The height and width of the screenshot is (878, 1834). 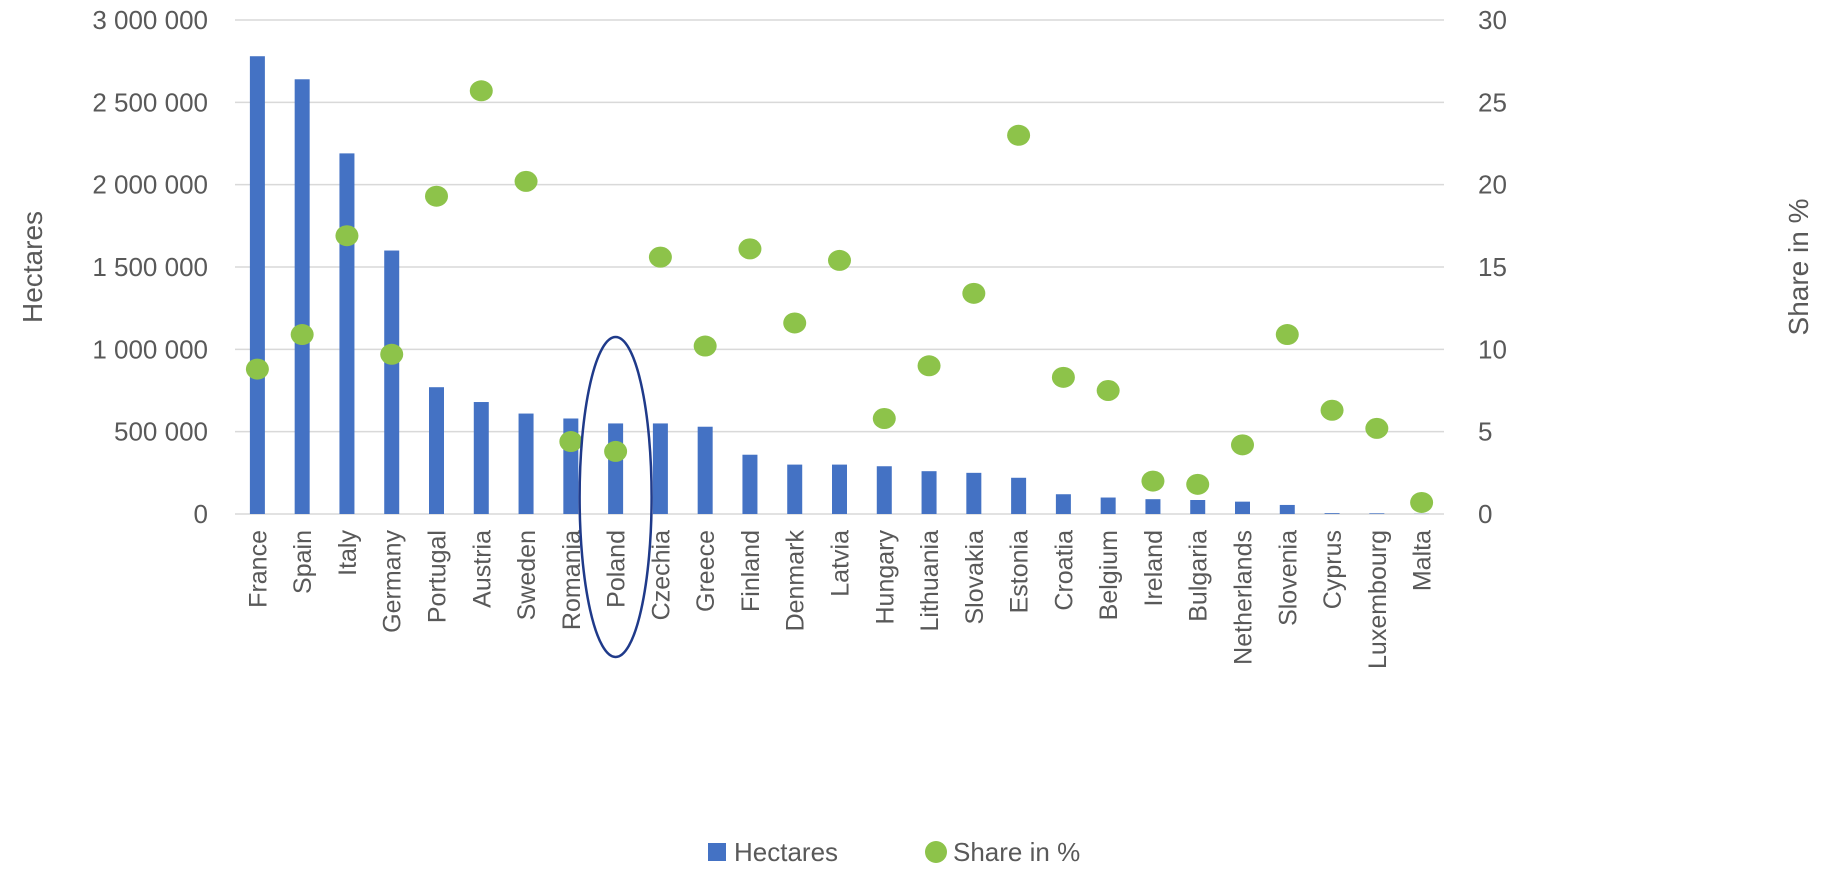 I want to click on y-axis-title: Hectares, so click(x=32, y=267).